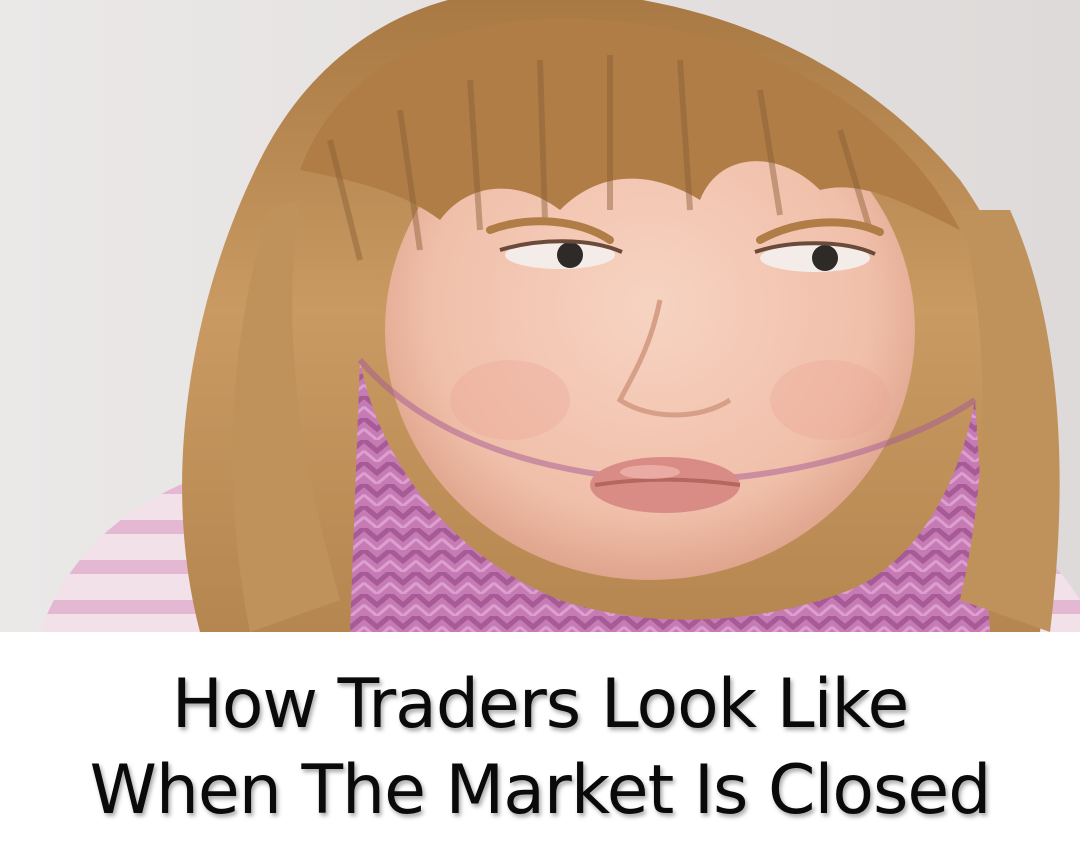  I want to click on caption-line-2: When The Market Is Closed, so click(540, 790).